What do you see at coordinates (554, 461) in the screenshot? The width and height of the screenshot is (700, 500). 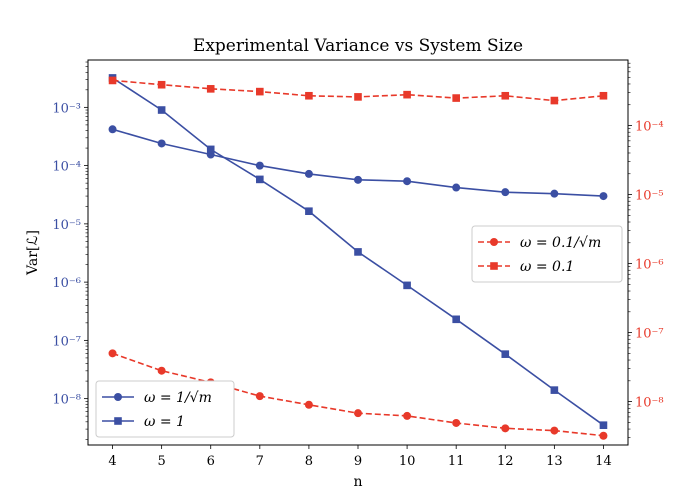 I see `x-tick-label: 13` at bounding box center [554, 461].